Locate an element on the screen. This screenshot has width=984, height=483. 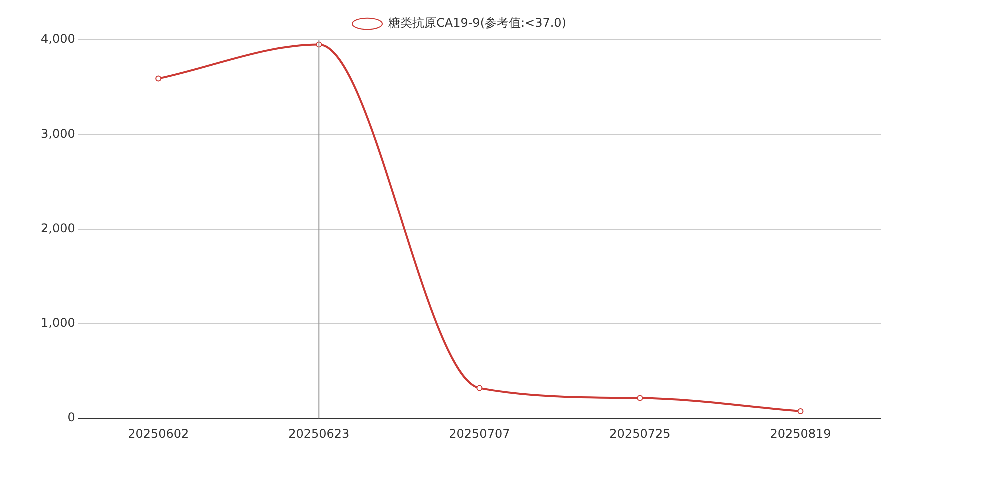
y-tick-label: 2,000 is located at coordinates (58, 228).